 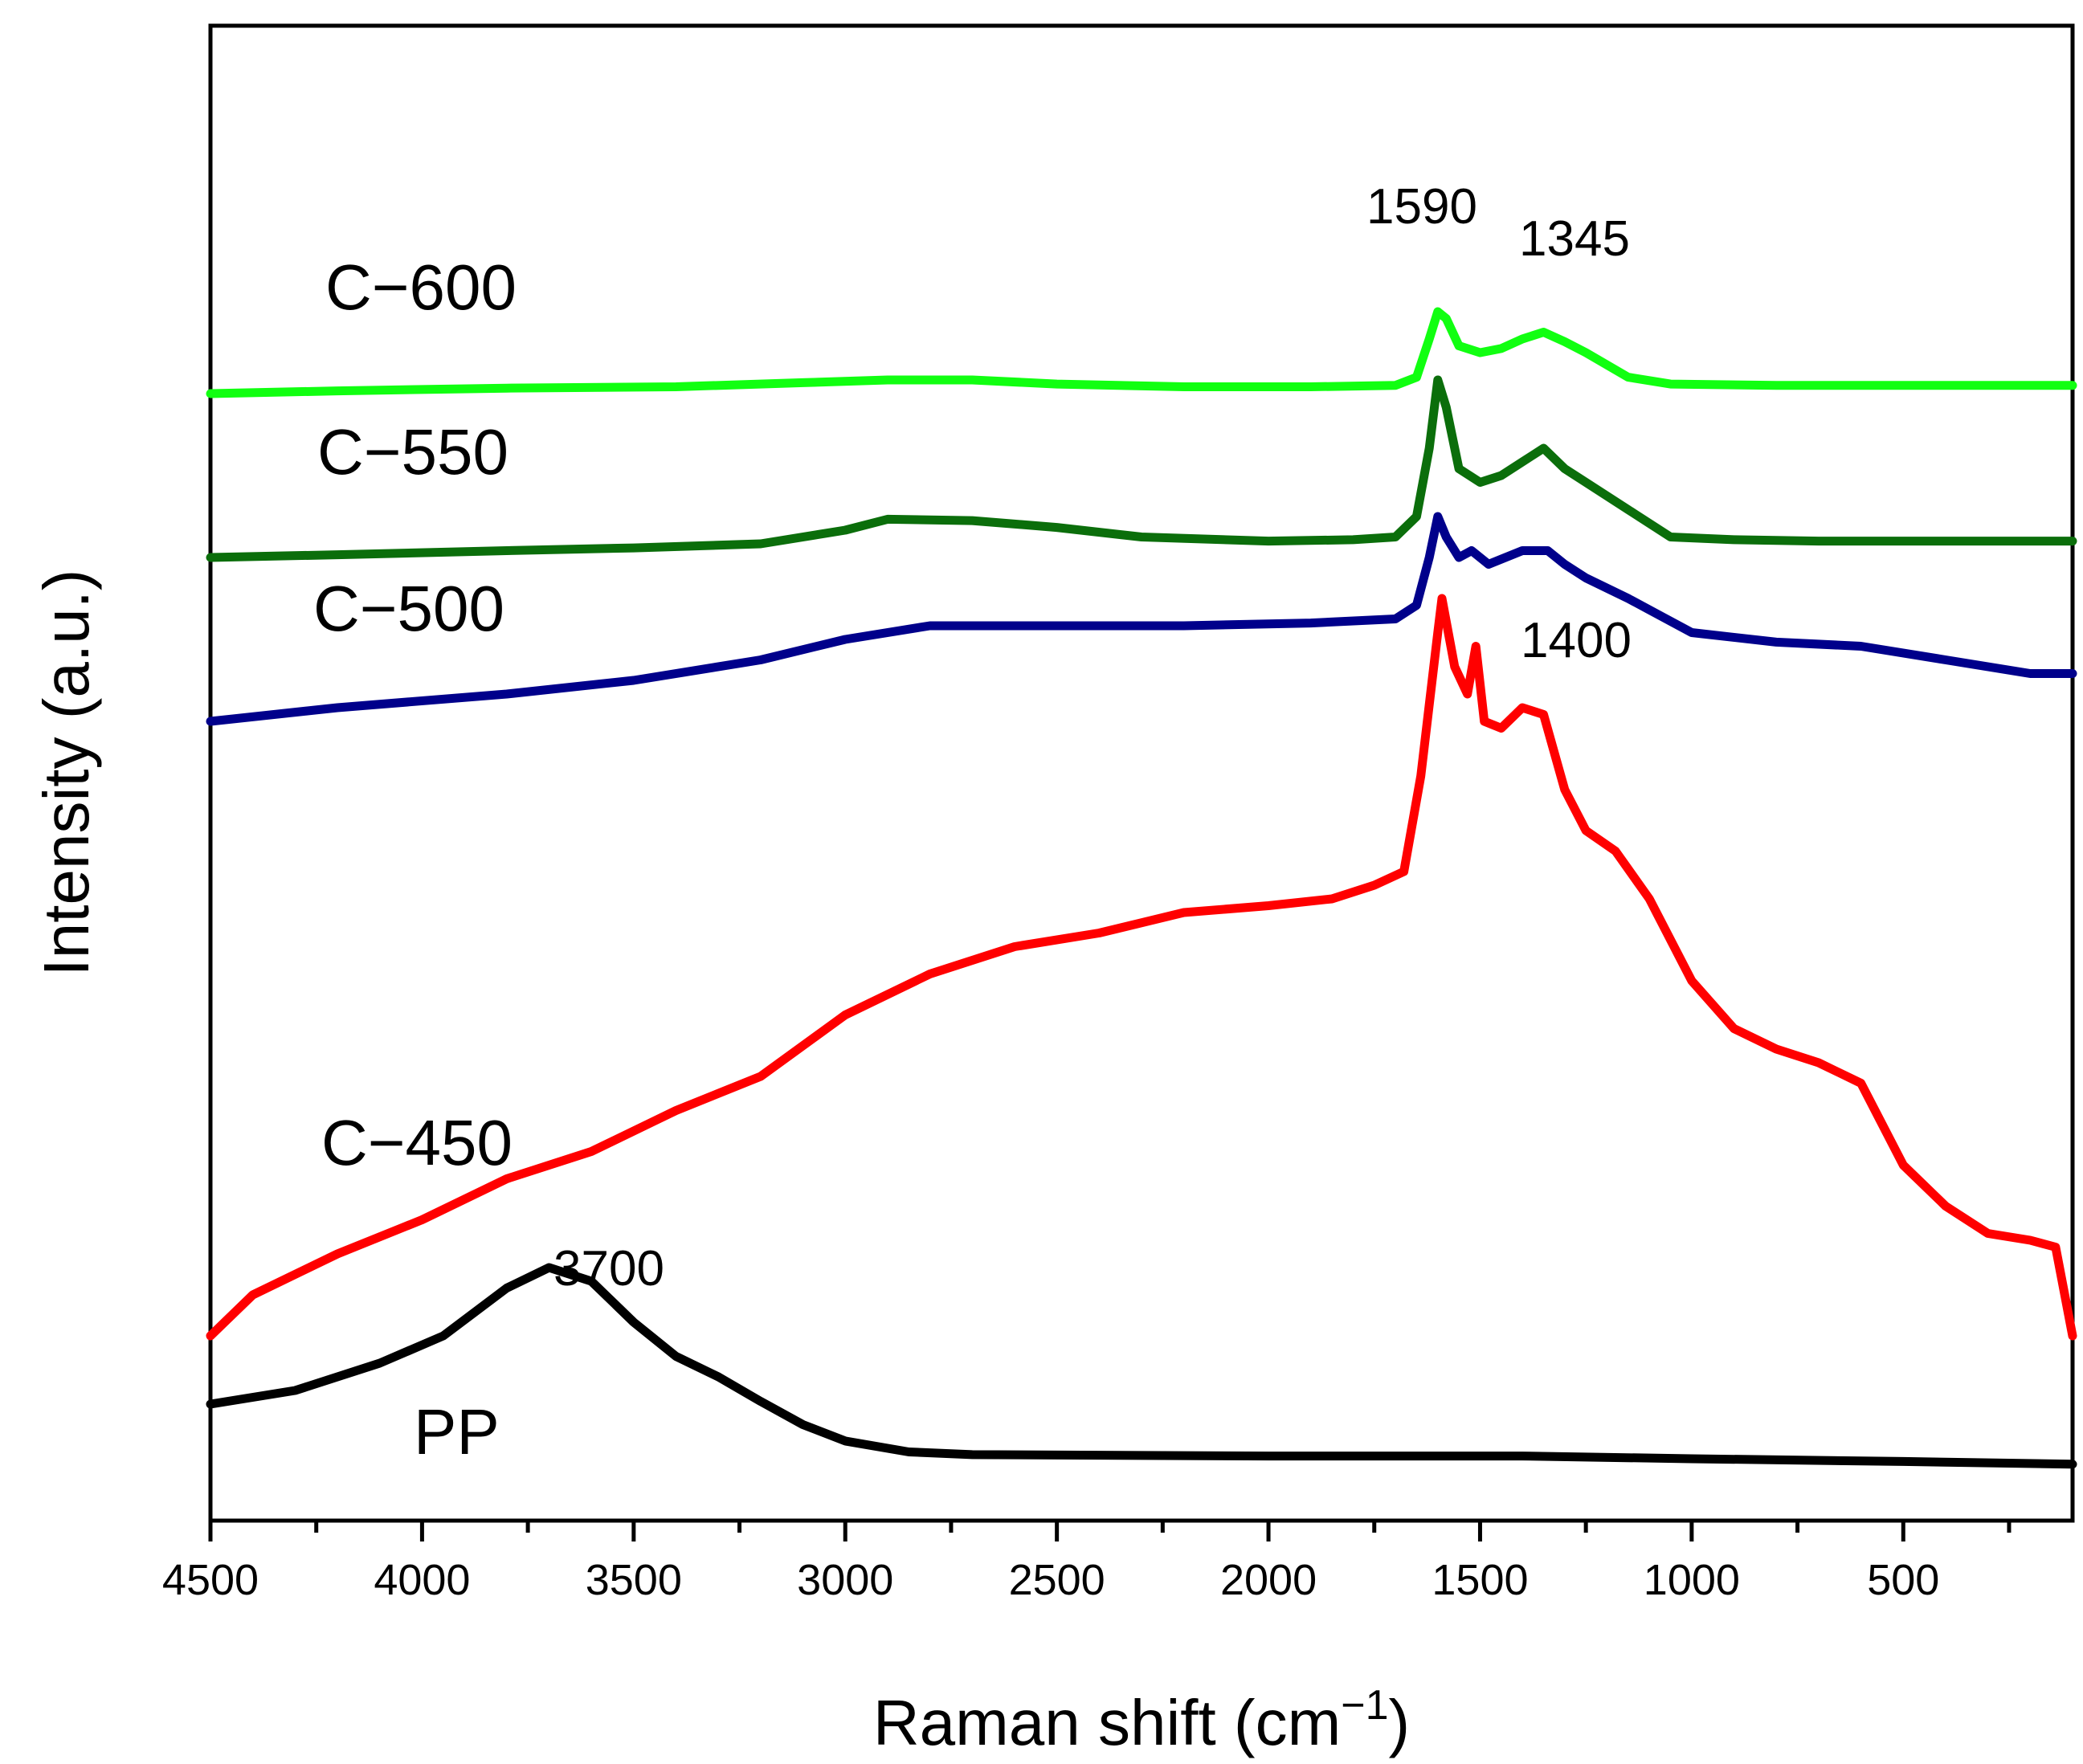 What do you see at coordinates (634, 1580) in the screenshot?
I see `x-tick-label-3500: 3500` at bounding box center [634, 1580].